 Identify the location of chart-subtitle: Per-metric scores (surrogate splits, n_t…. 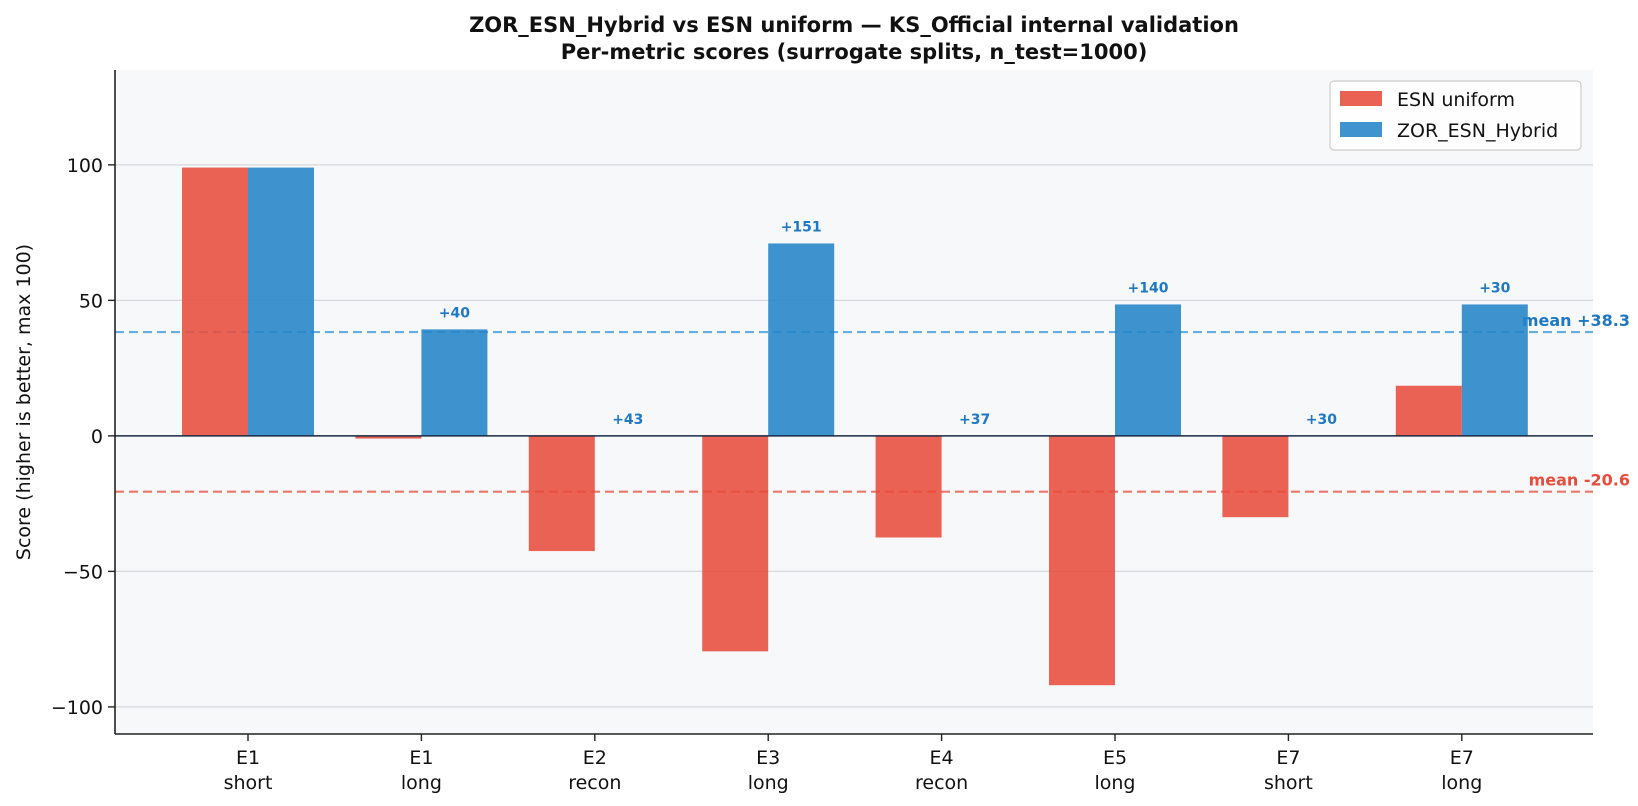
(854, 52).